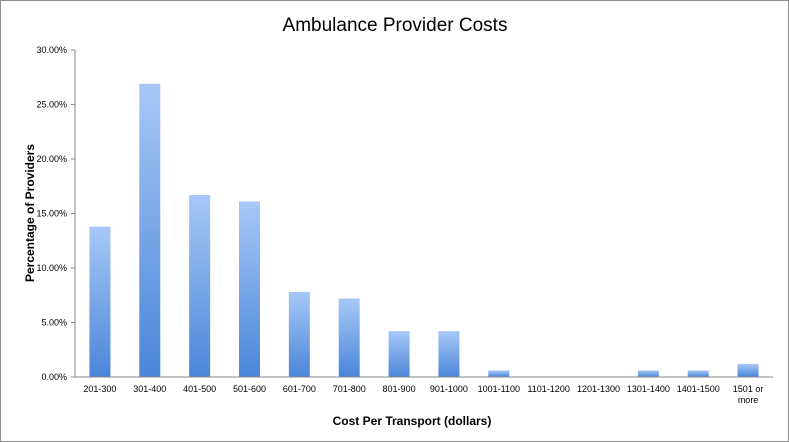 This screenshot has width=789, height=442. Describe the element at coordinates (299, 389) in the screenshot. I see `x-tick-label: 601-700` at that location.